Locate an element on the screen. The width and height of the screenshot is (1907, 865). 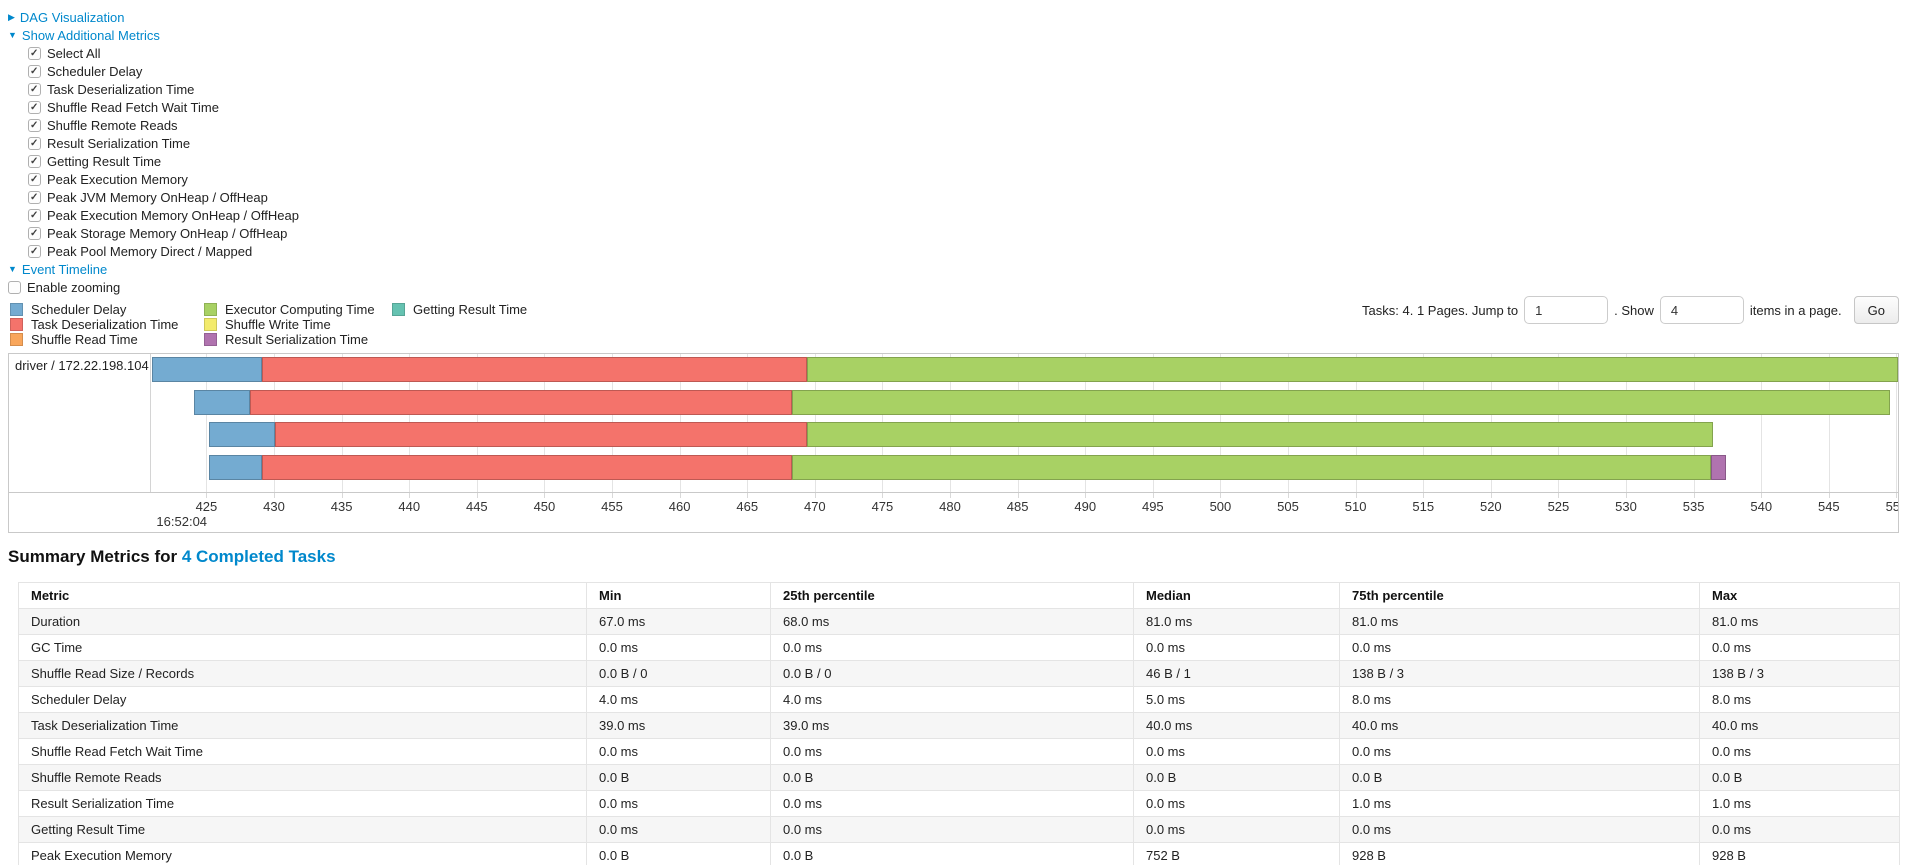
metric-checkbox-task-deserialization-time is located at coordinates (34, 89).